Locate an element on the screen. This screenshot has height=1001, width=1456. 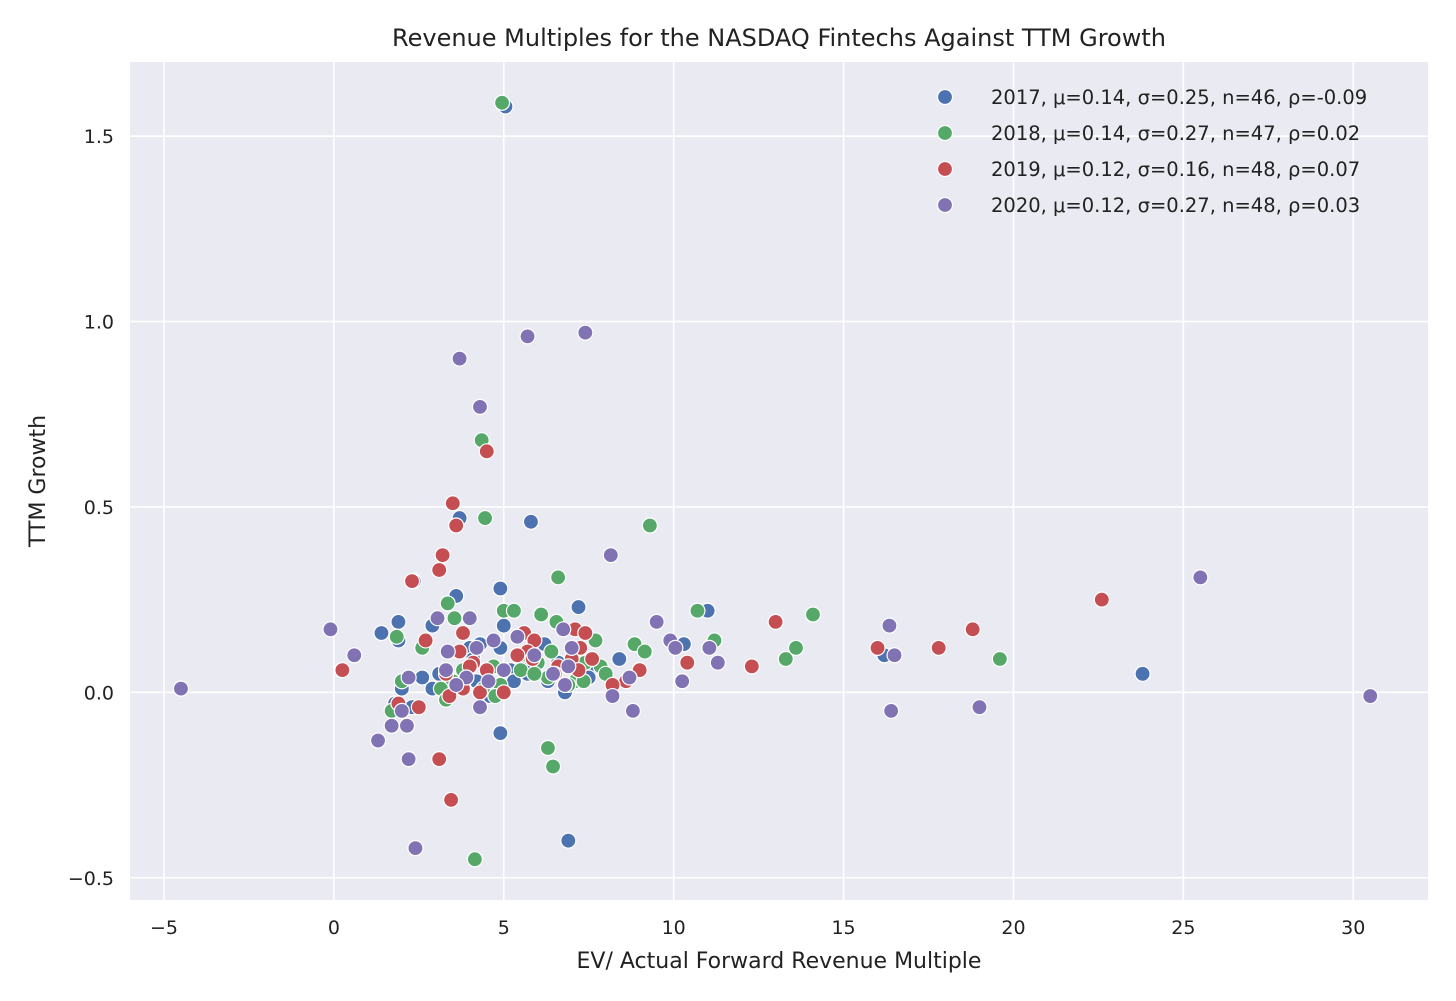
legend-label-2019: 2019, μ=0.12, σ=0.16, n=48, ρ=0.07 is located at coordinates (1175, 169).